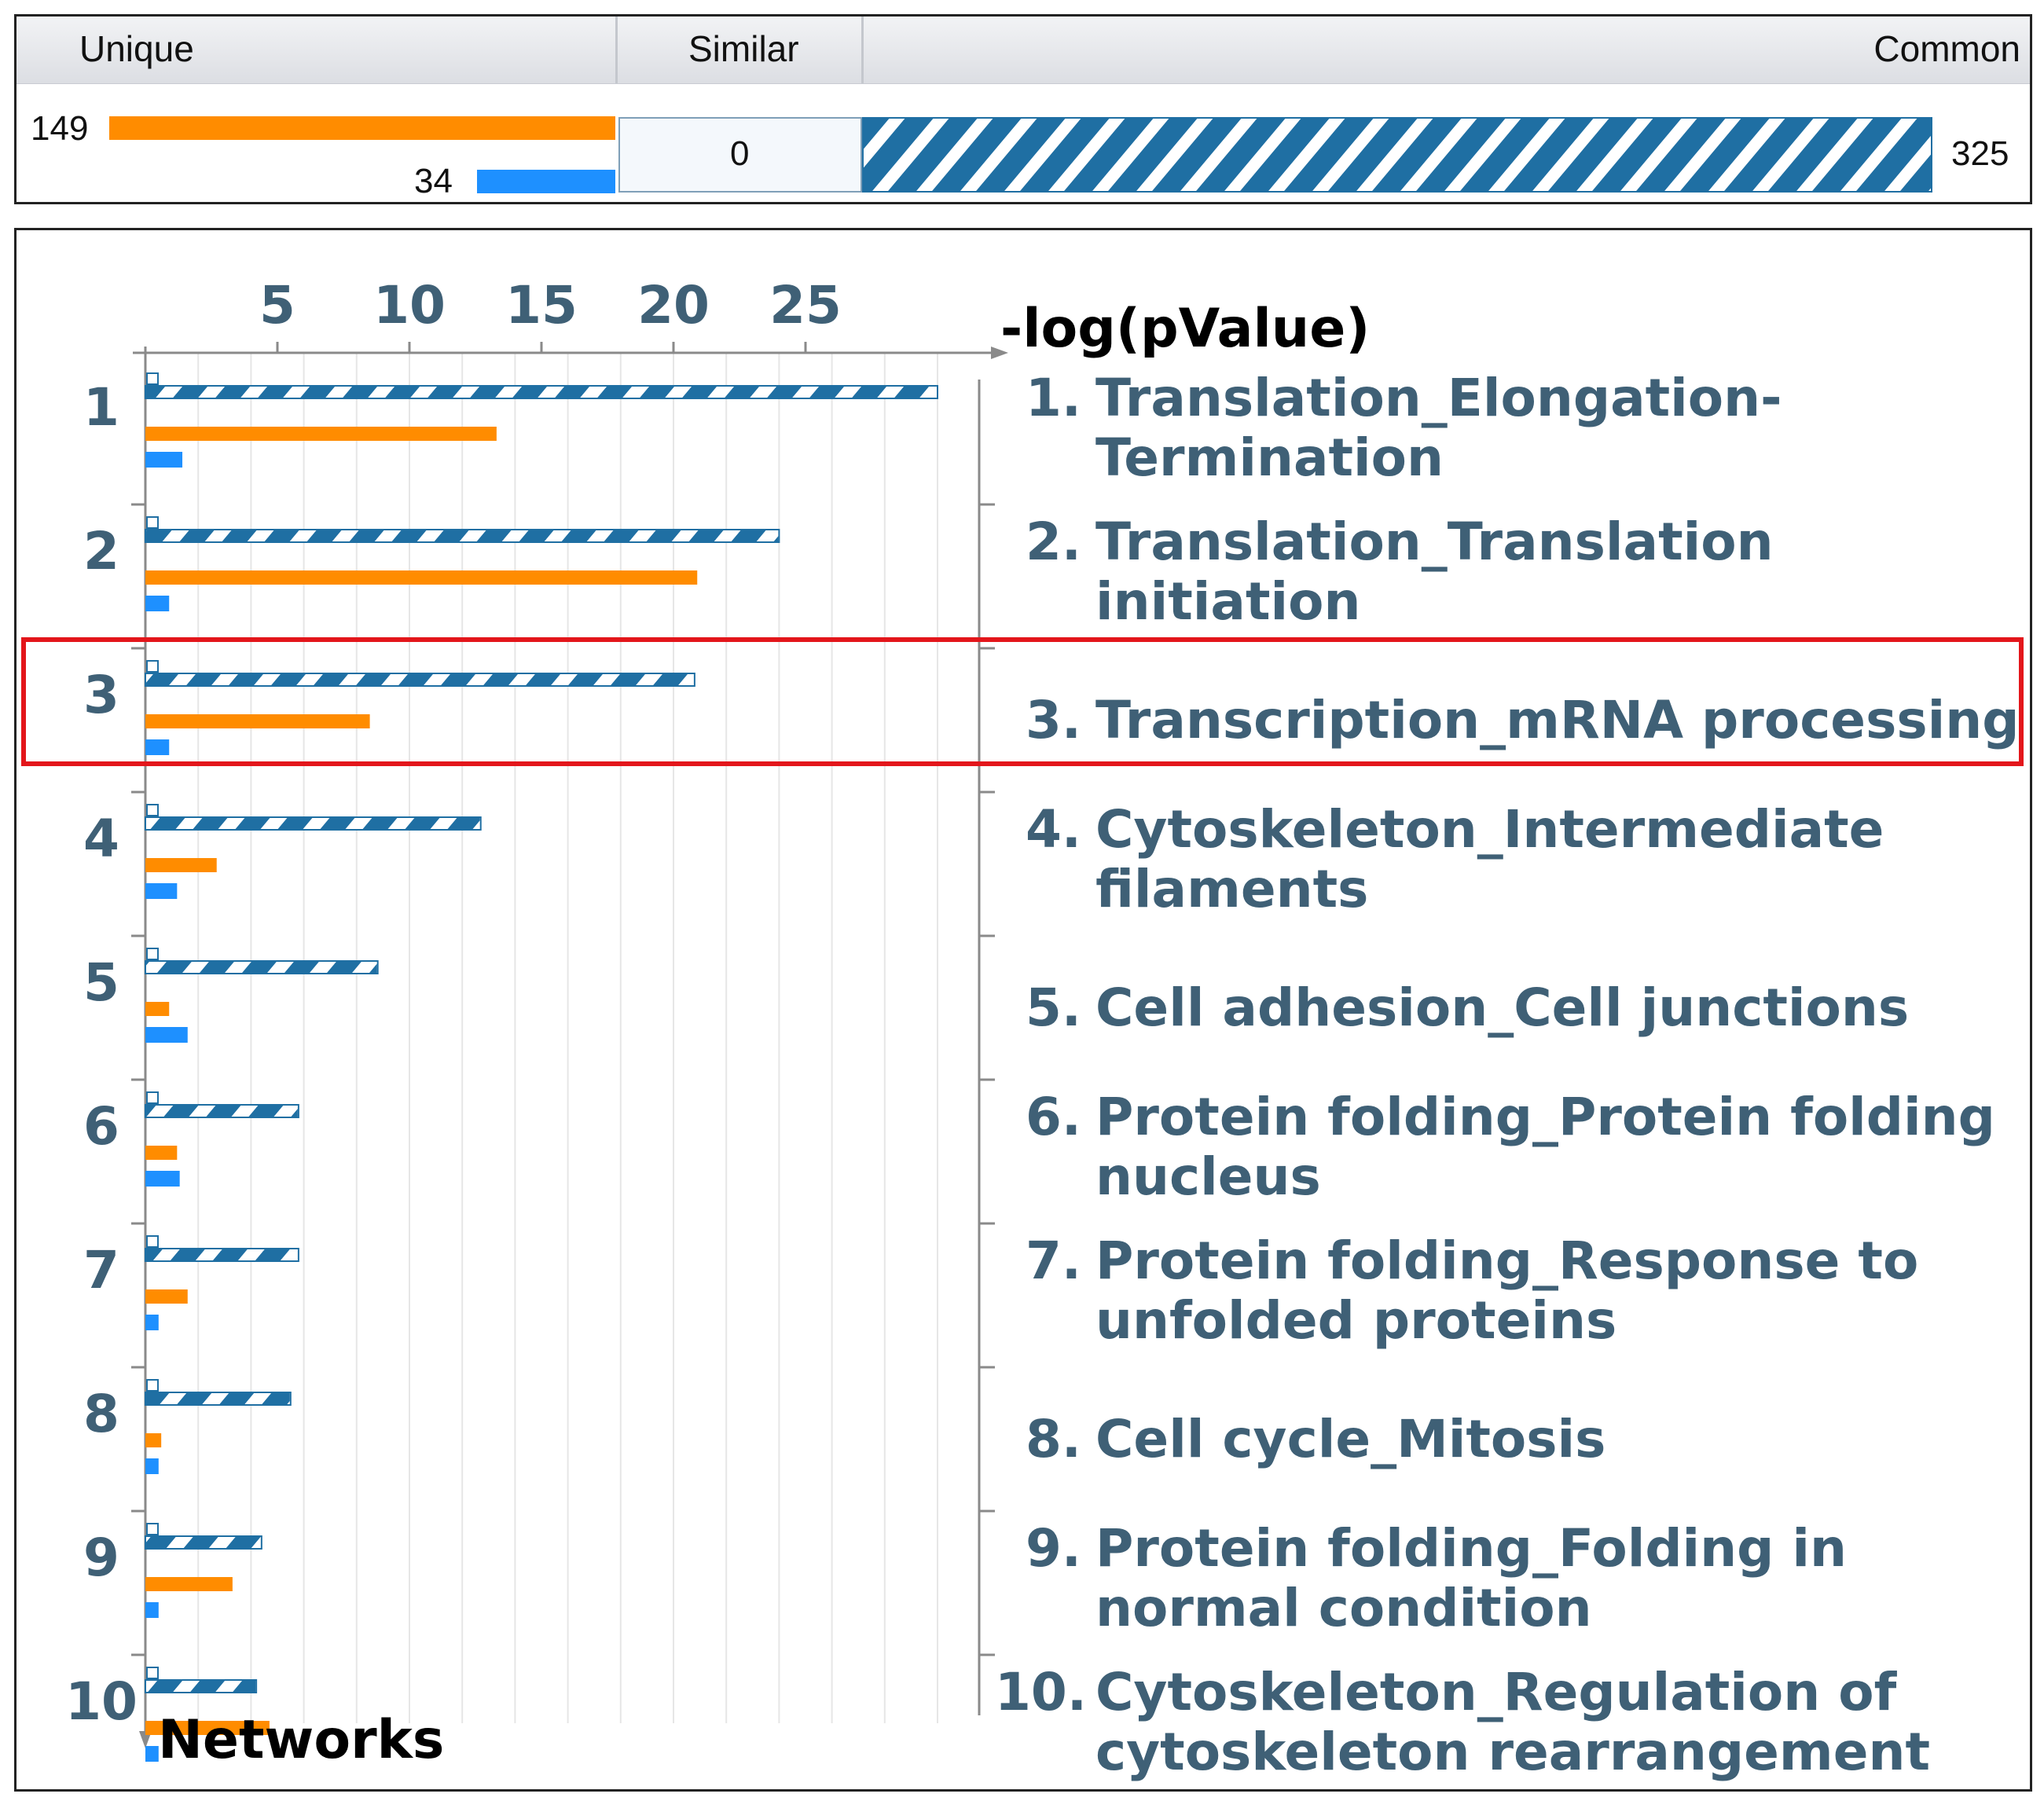 The image size is (2044, 1812). I want to click on row-label: 4, so click(101, 839).